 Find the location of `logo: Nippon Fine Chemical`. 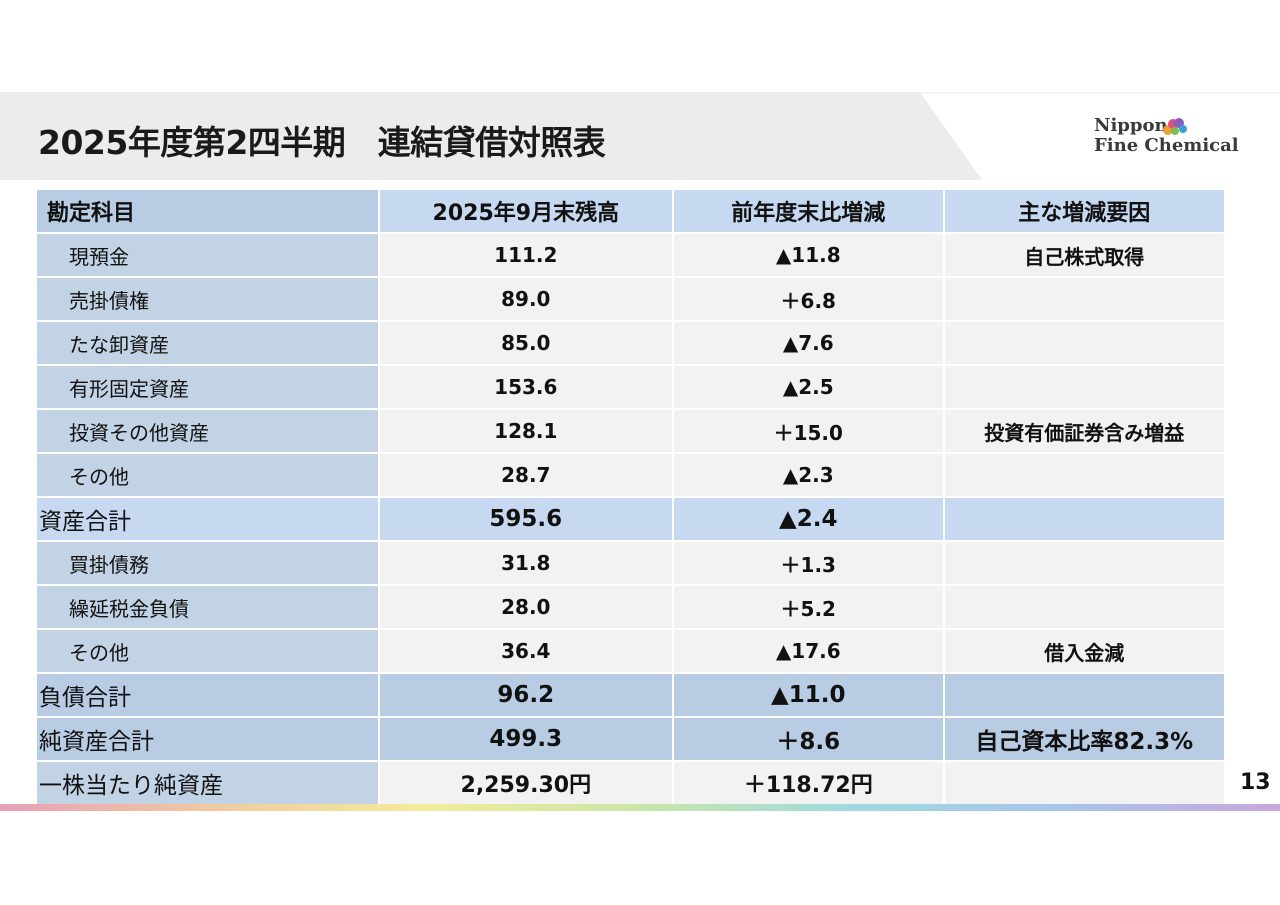

logo: Nippon Fine Chemical is located at coordinates (1166, 136).